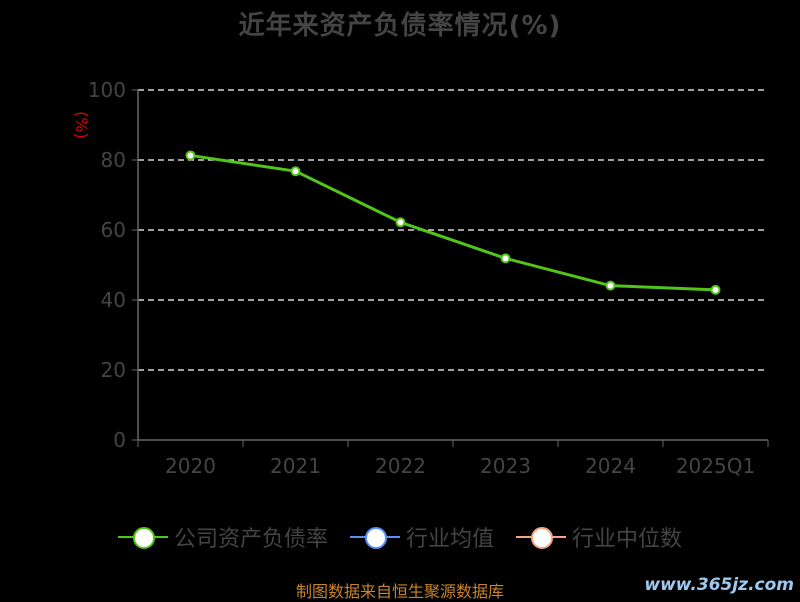  What do you see at coordinates (113, 370) in the screenshot?
I see `y-tick-label: 20` at bounding box center [113, 370].